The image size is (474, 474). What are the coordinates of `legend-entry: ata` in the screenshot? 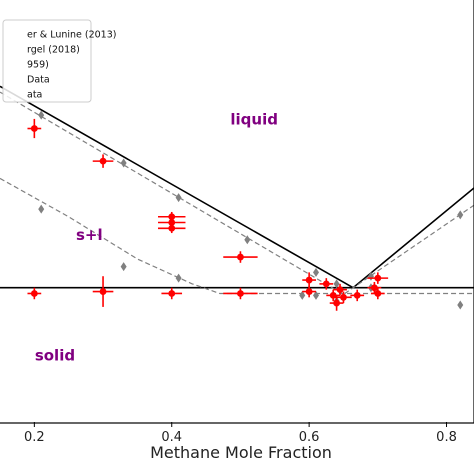 It's located at (34, 95).